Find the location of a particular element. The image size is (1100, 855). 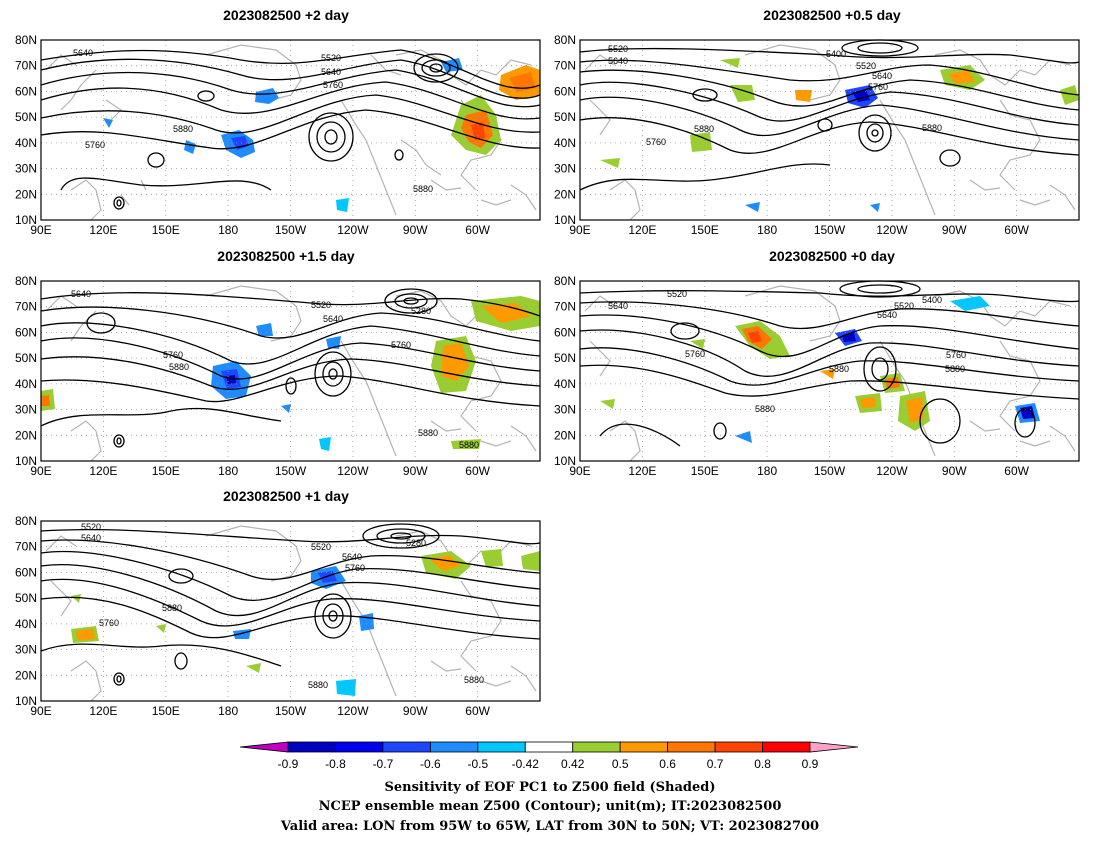

lat-tick-label: 40N is located at coordinates (26, 384).